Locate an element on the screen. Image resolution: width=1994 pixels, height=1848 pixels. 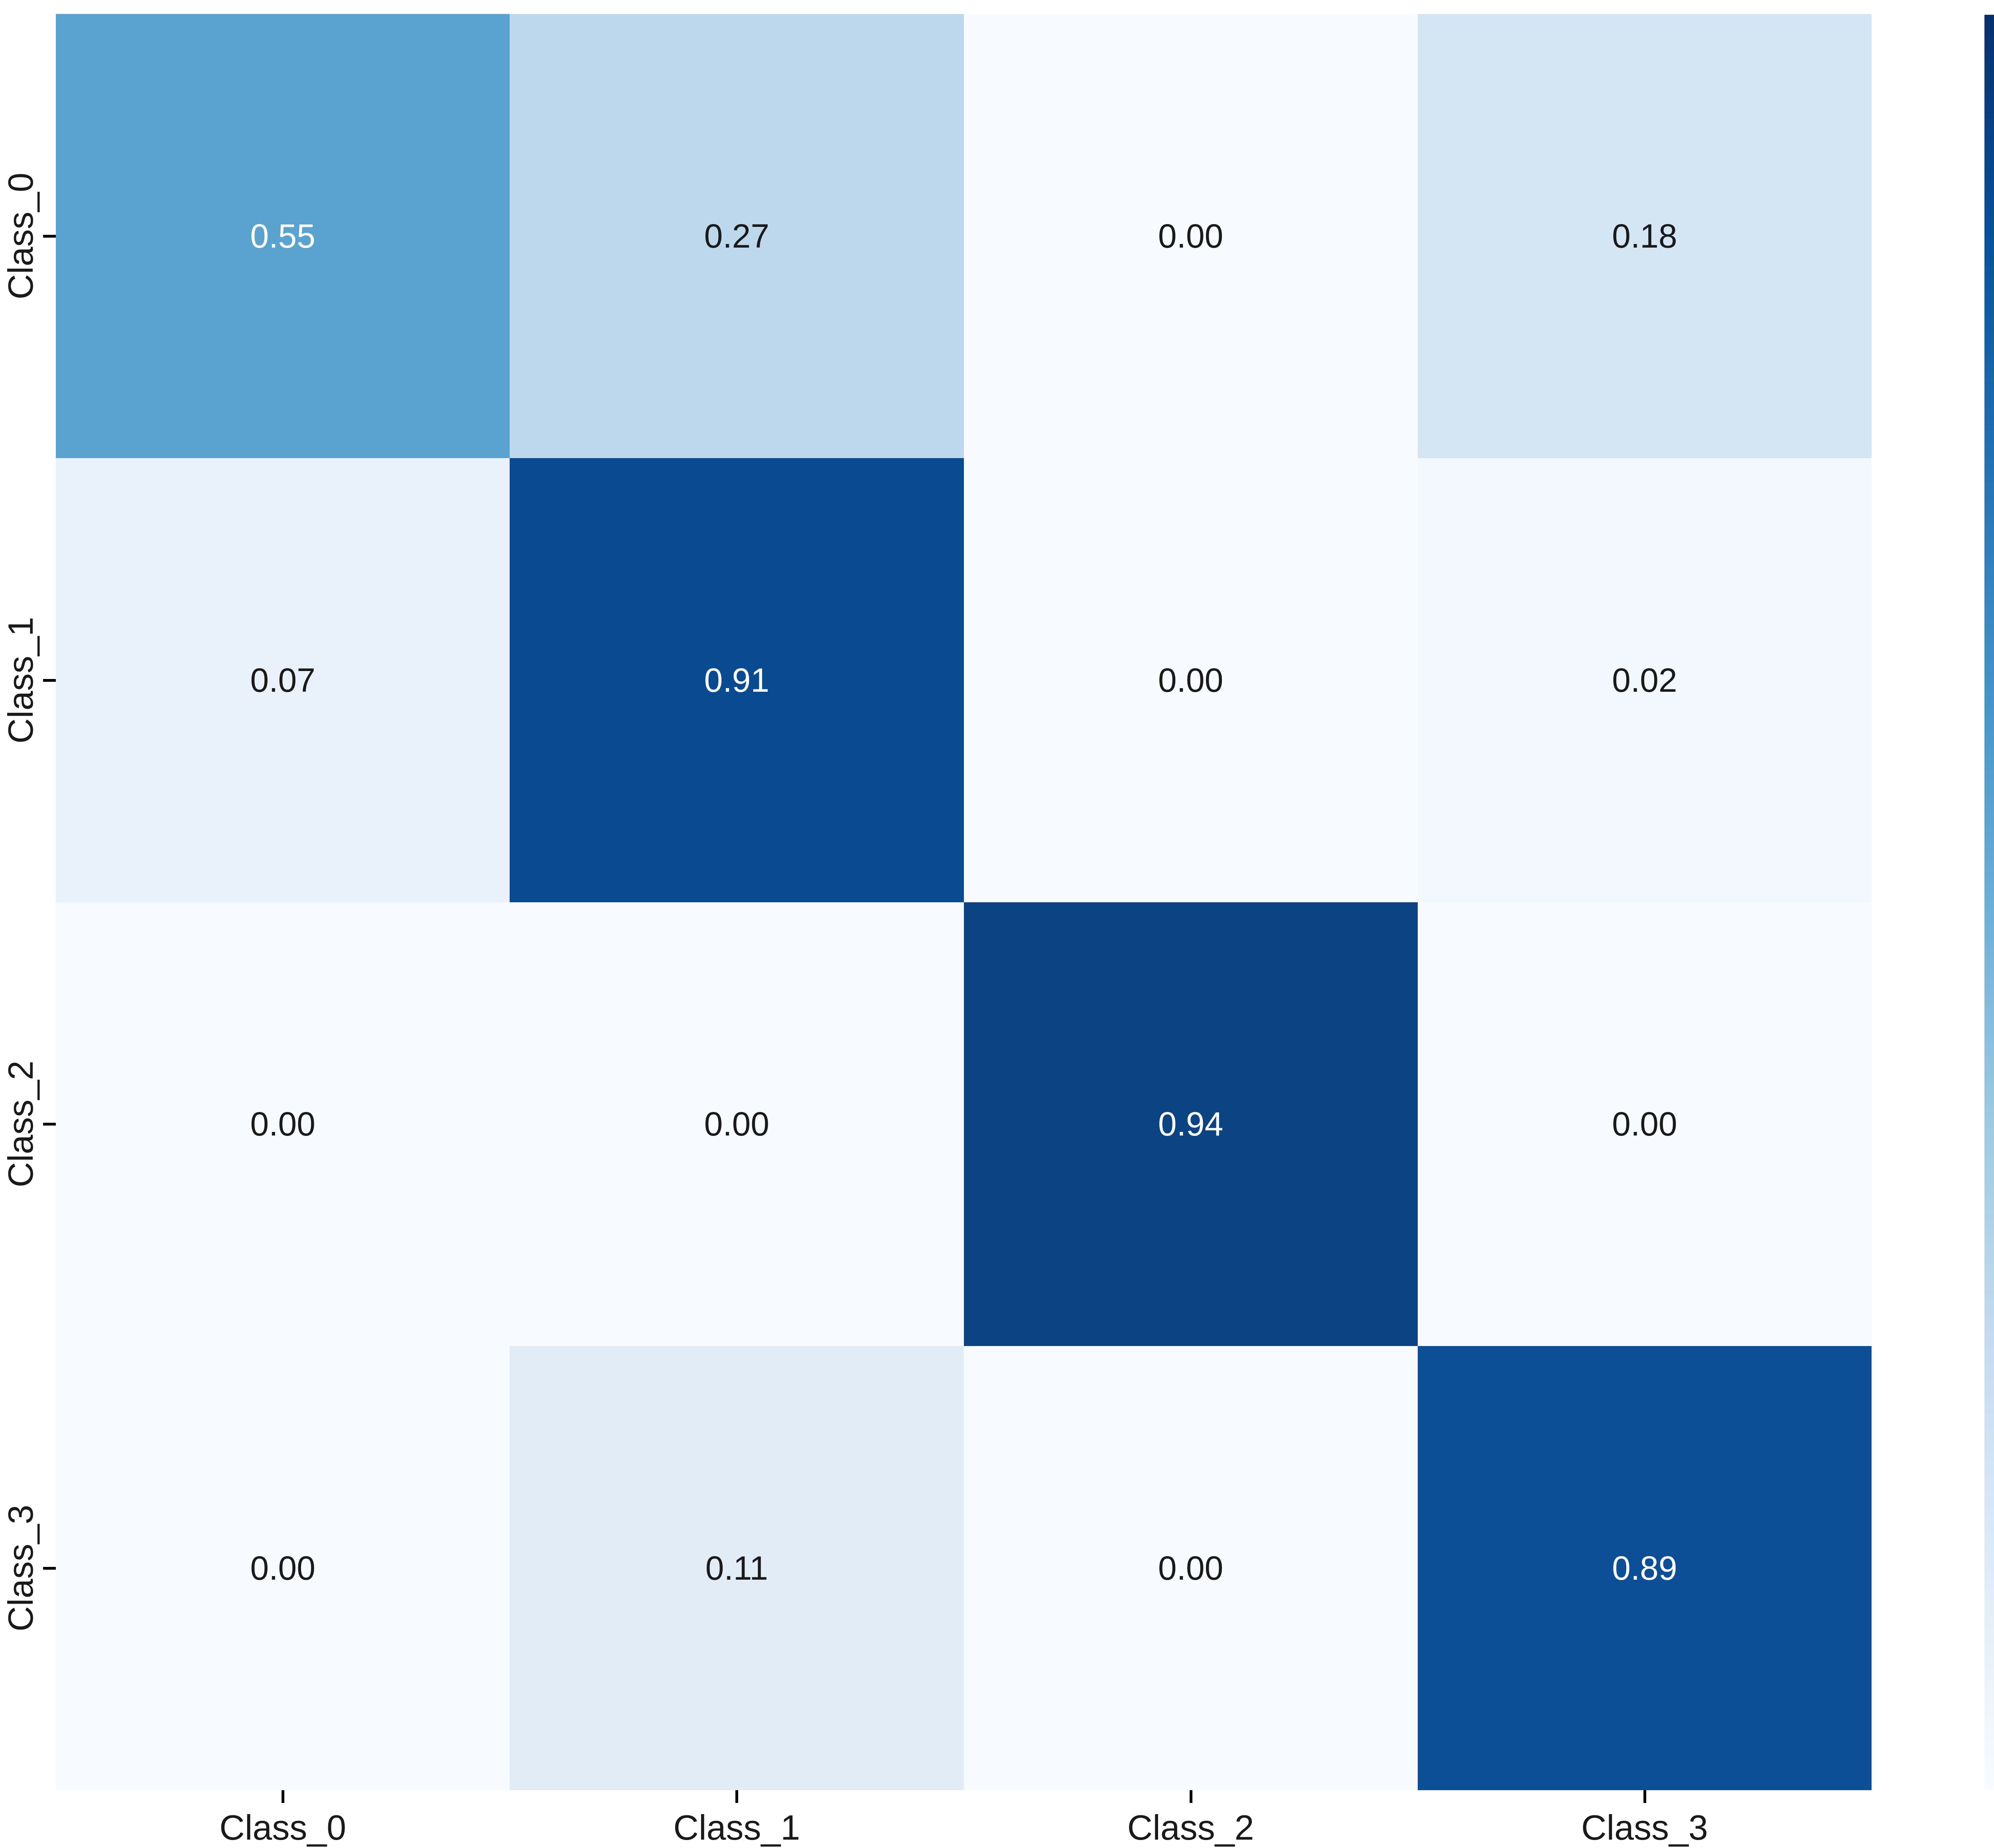
heatmap-cell-r3c0: 0.00 is located at coordinates (283, 1568).